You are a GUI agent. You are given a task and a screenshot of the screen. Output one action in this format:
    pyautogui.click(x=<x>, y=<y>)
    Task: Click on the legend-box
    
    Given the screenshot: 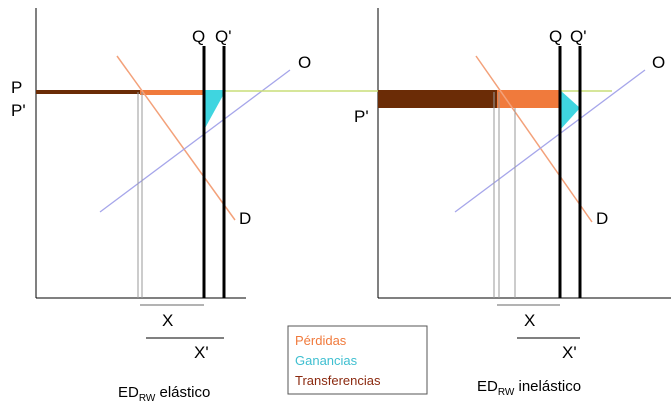 What is the action you would take?
    pyautogui.click(x=357, y=360)
    